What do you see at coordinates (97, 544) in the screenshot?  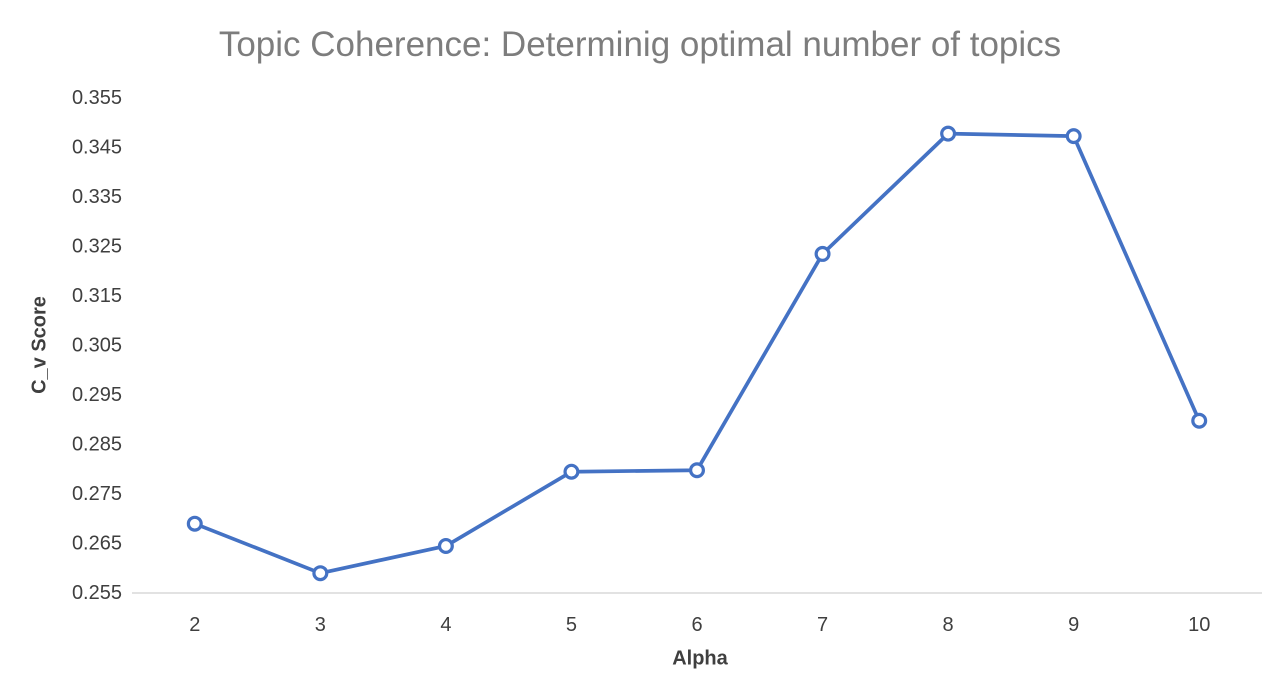 I see `y-tick-label: 0.265` at bounding box center [97, 544].